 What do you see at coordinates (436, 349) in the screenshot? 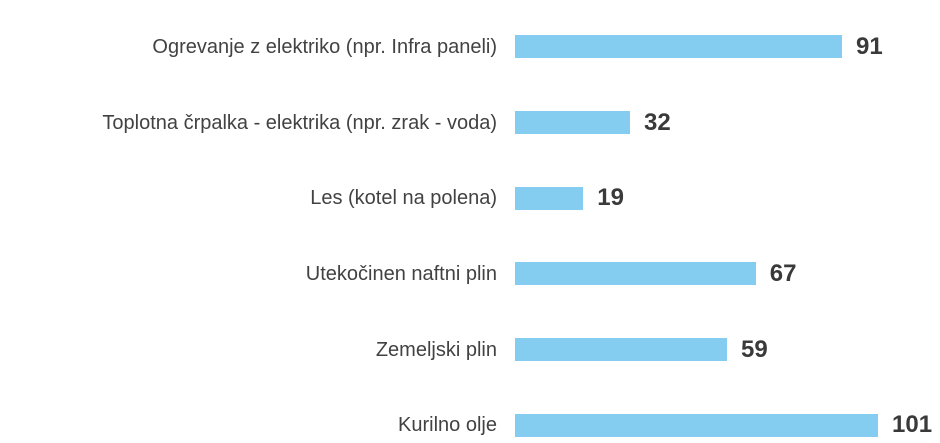
I see `category-label: Zemeljski plin` at bounding box center [436, 349].